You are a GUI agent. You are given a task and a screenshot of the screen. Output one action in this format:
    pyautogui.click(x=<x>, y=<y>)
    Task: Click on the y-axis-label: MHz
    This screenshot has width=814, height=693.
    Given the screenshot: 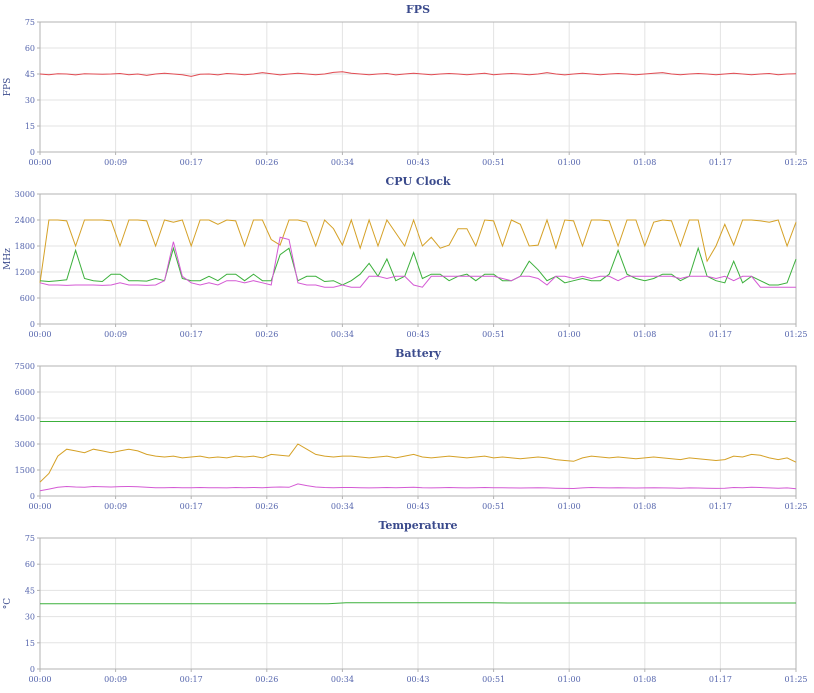 What is the action you would take?
    pyautogui.click(x=8, y=259)
    